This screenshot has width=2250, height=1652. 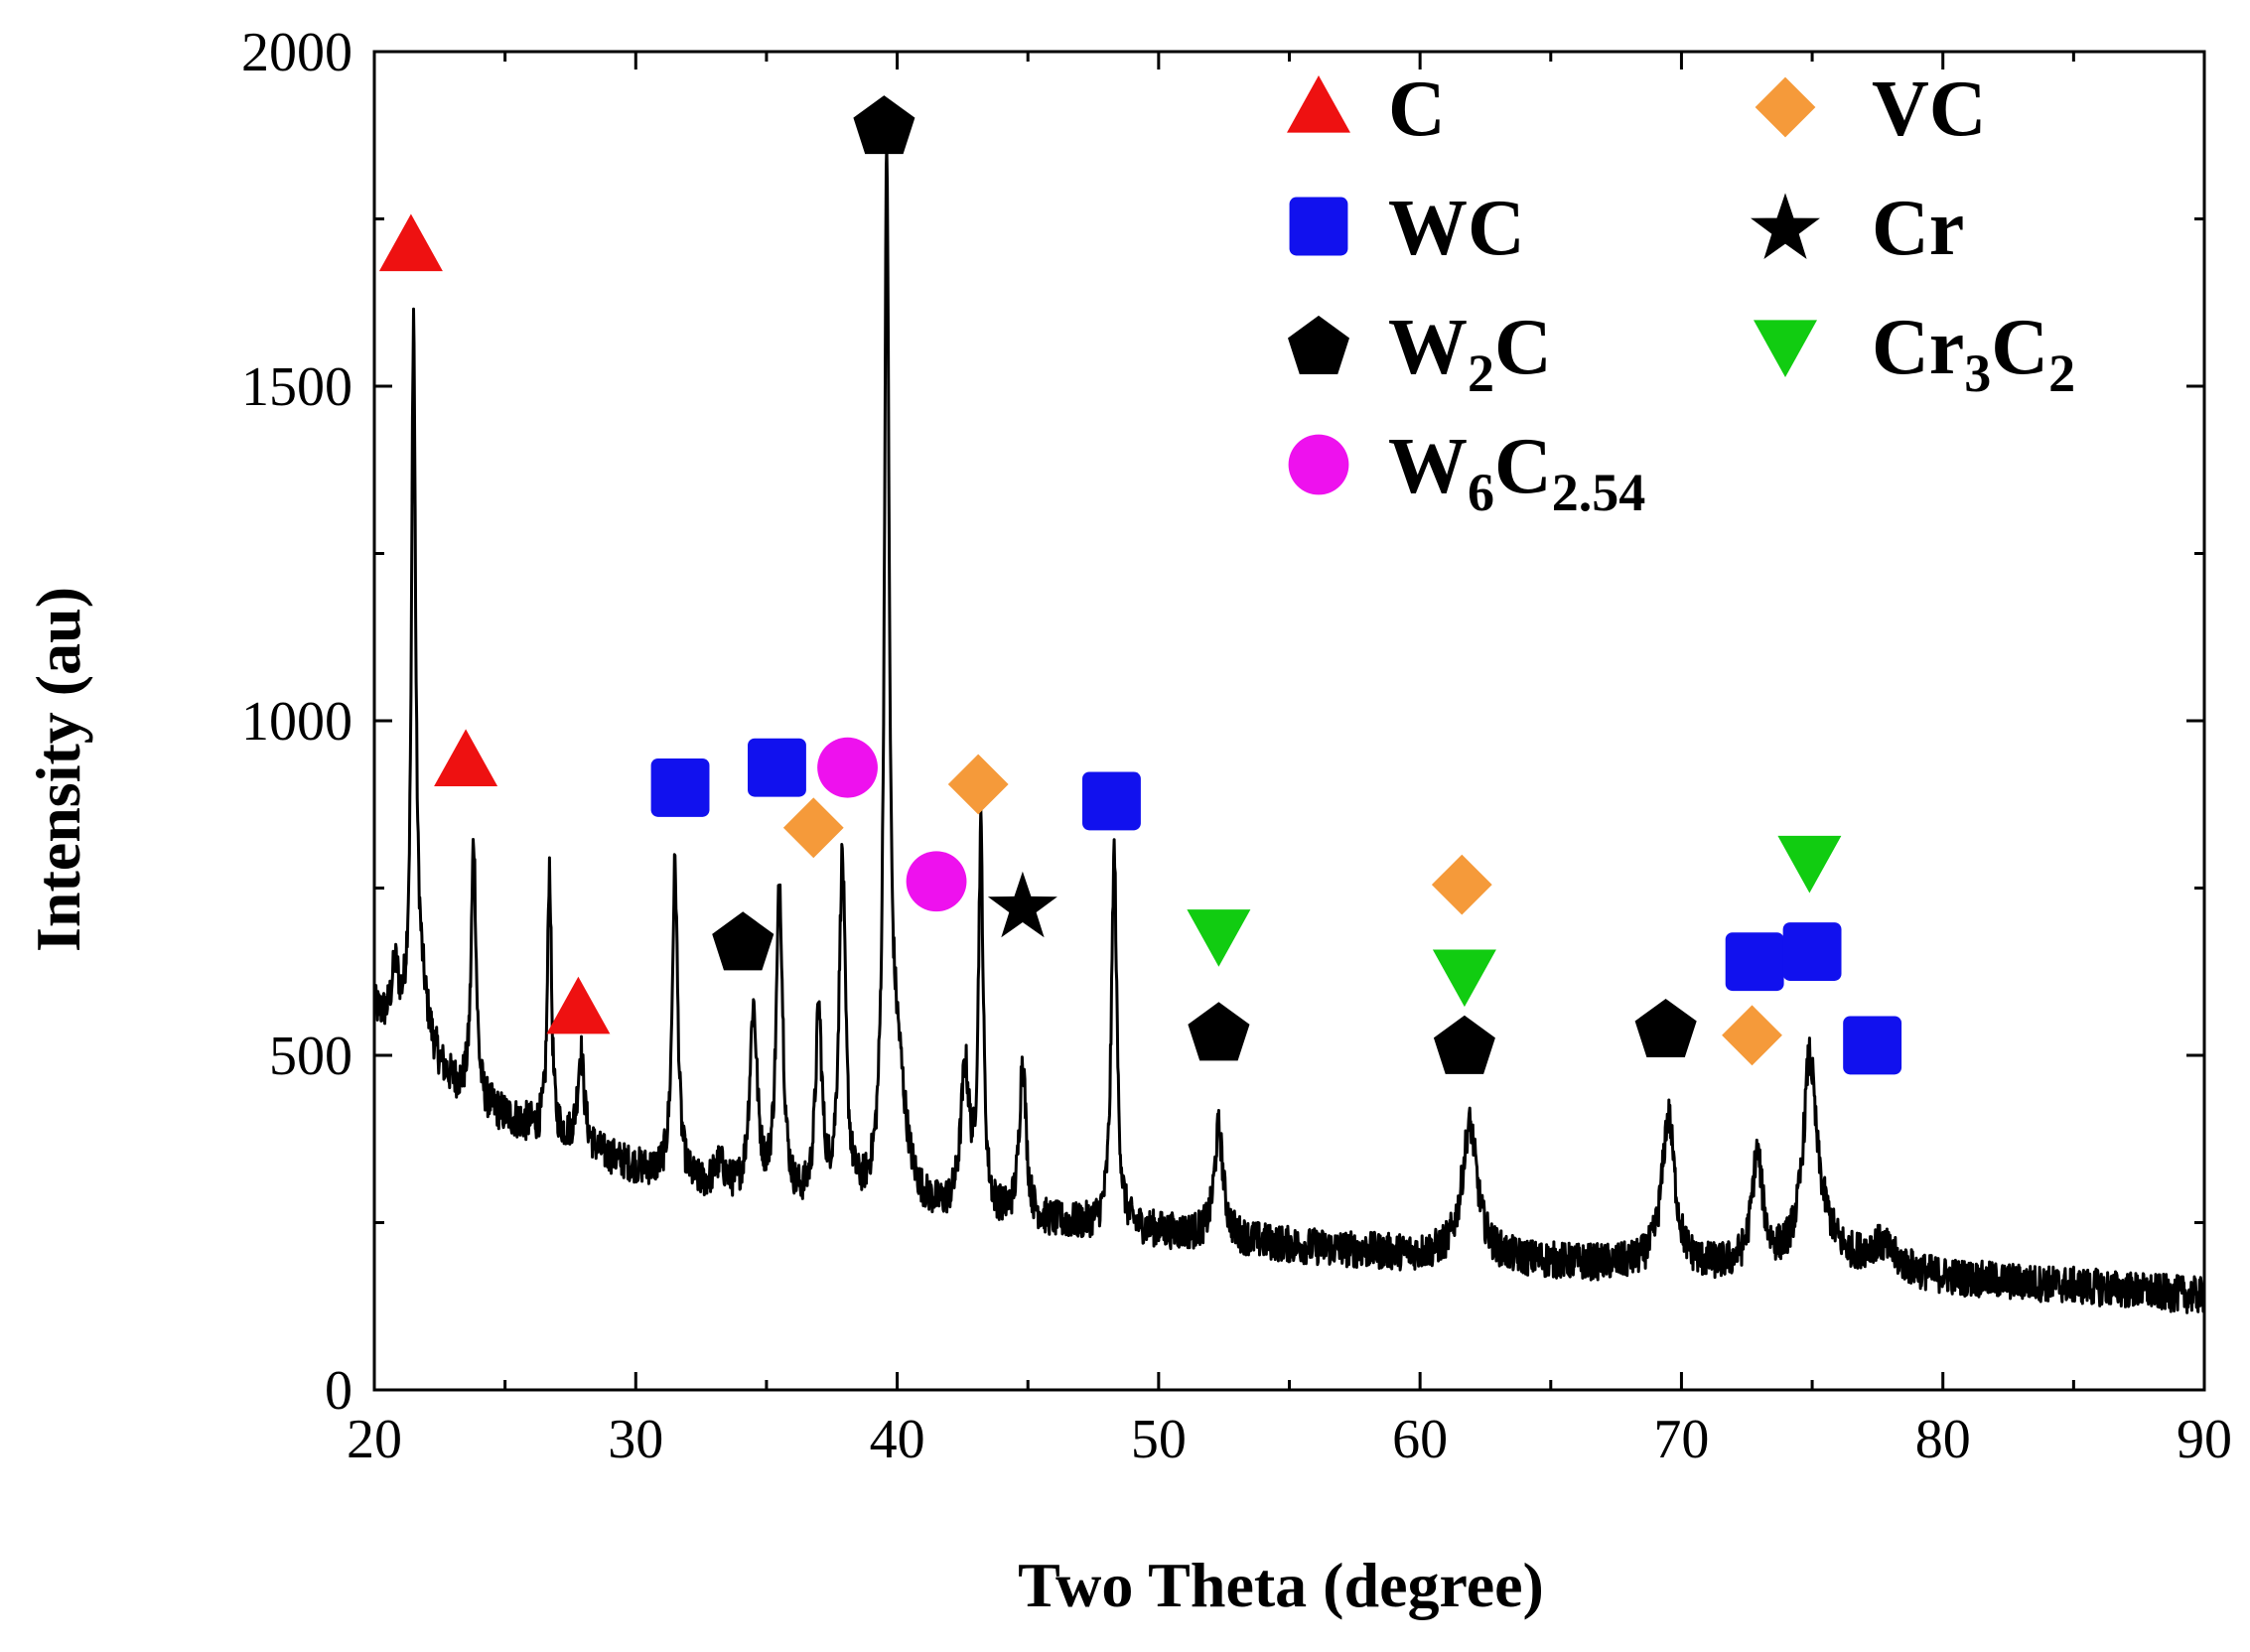 I want to click on legend-symbol-wc, so click(x=1318, y=227).